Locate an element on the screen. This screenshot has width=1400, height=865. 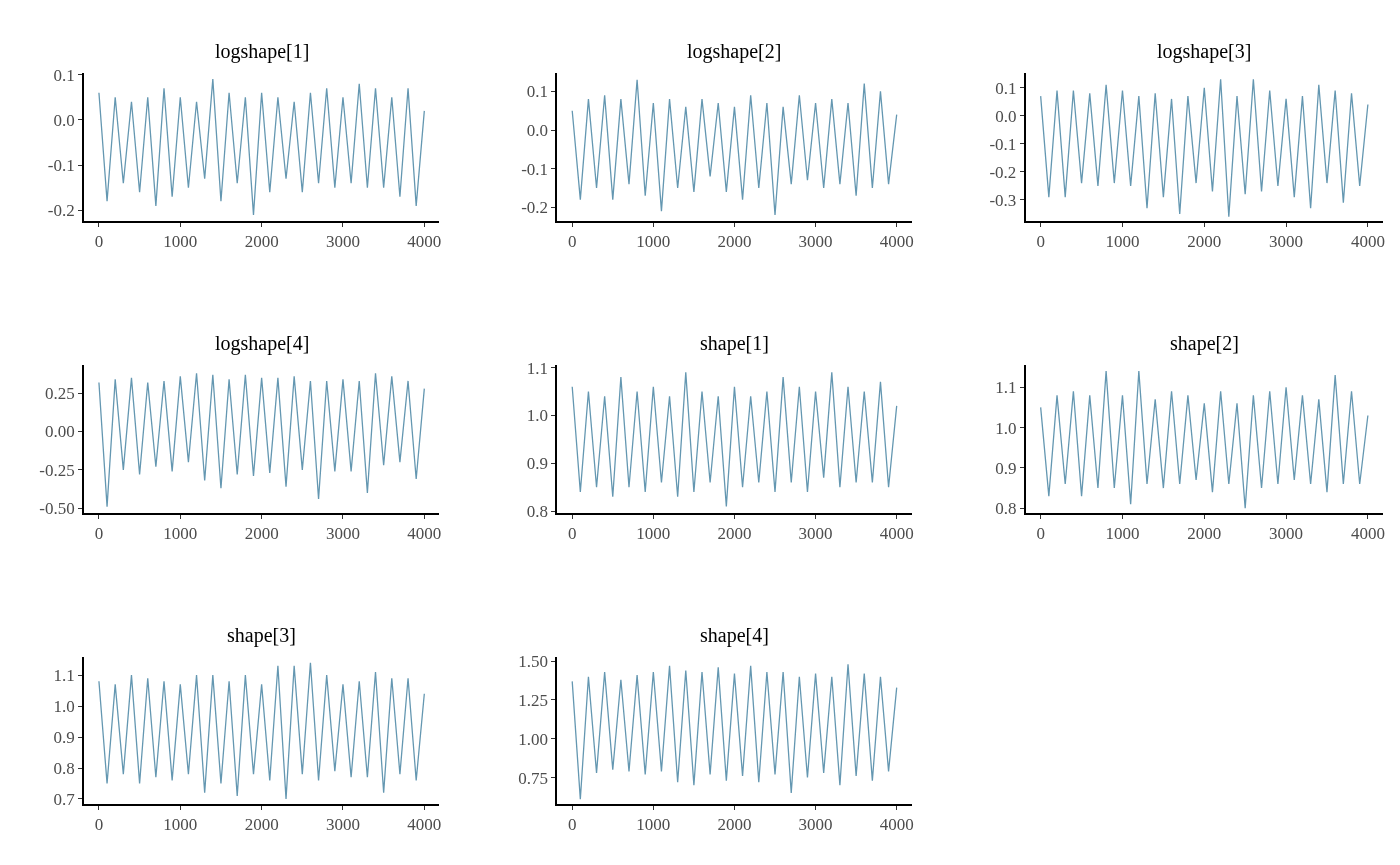
chart-title: shape[2] is located at coordinates (1204, 343).